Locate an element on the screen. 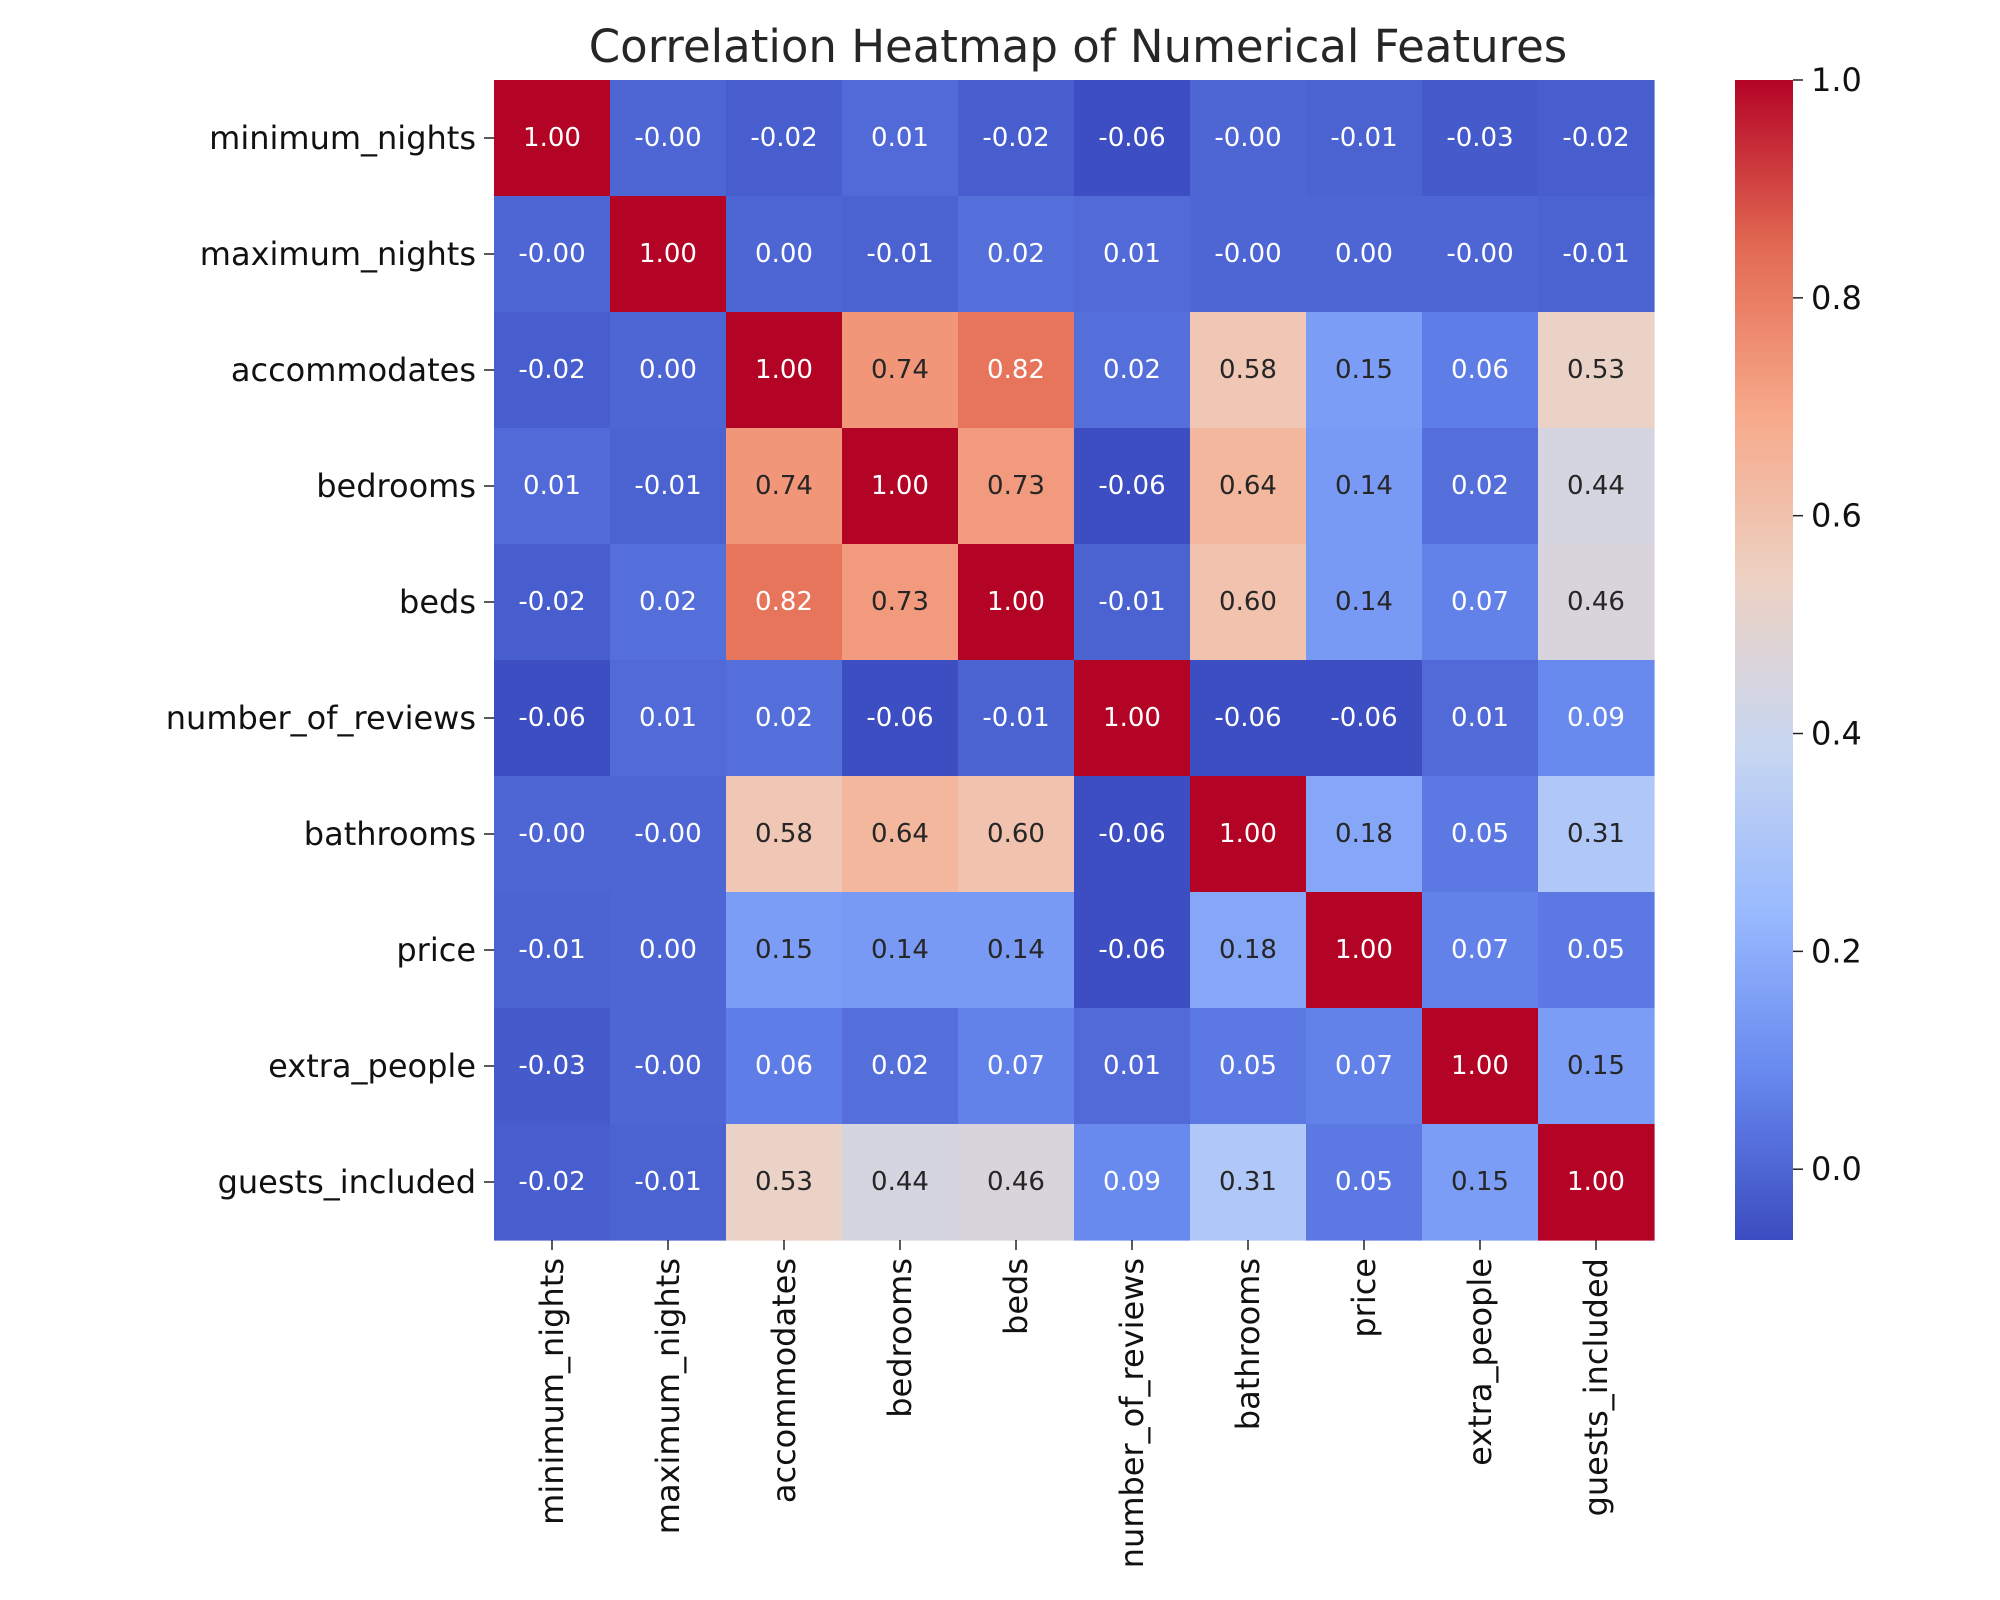  cell-value-label: -0.02 is located at coordinates (1015, 138).